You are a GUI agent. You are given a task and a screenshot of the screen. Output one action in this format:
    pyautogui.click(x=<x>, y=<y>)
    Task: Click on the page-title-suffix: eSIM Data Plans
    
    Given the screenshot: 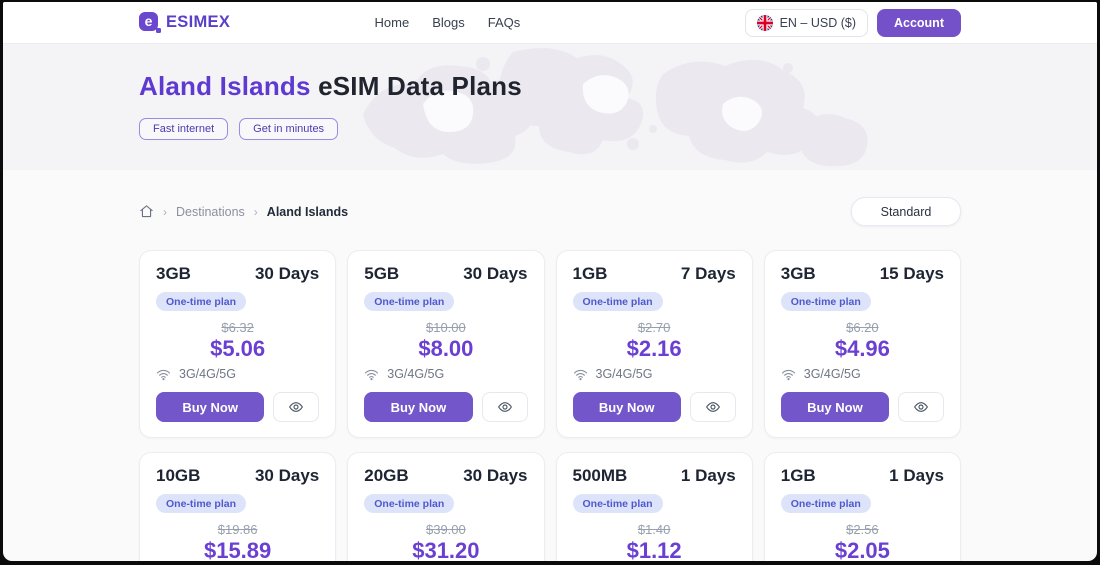 What is the action you would take?
    pyautogui.click(x=416, y=86)
    